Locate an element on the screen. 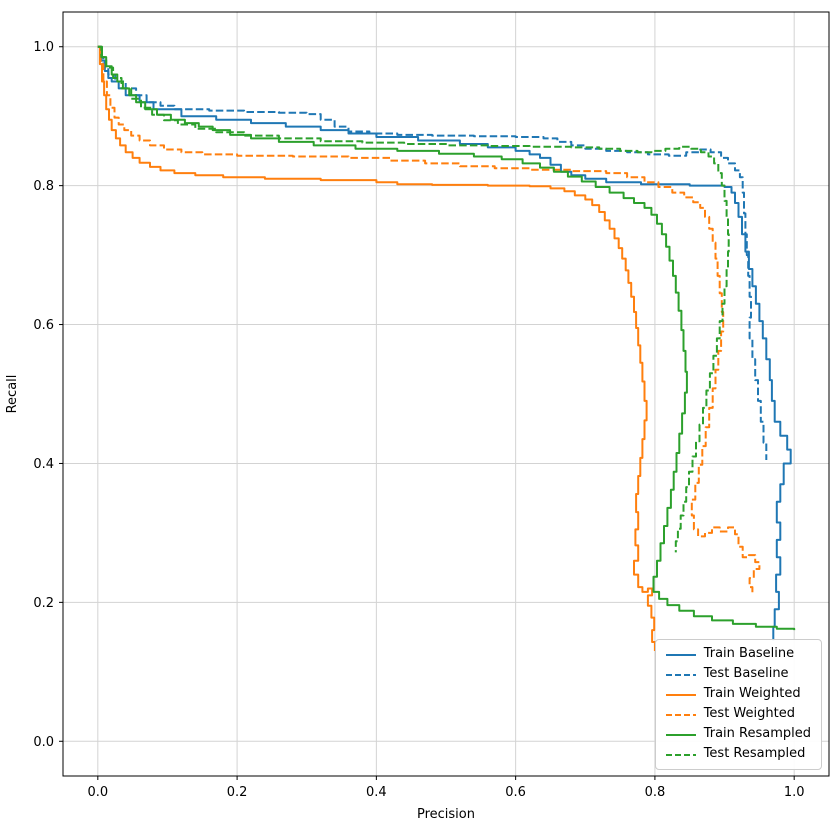 This screenshot has height=833, width=839. y-tick-label: 0.4 is located at coordinates (43, 464).